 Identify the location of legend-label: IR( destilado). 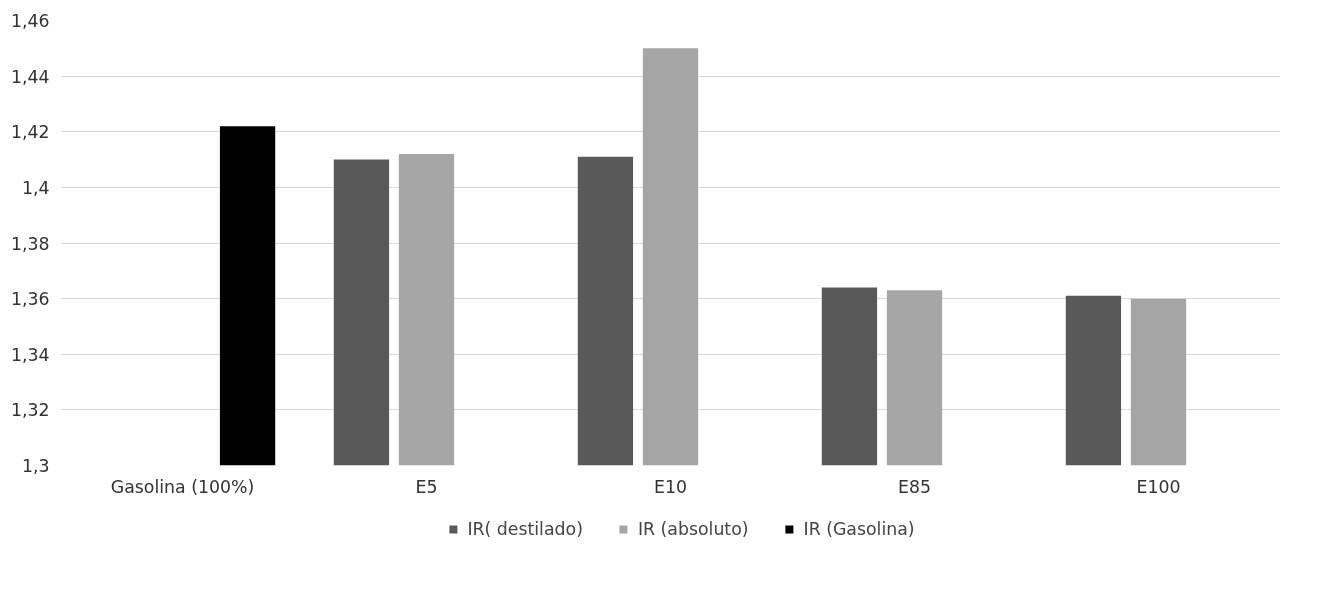
(525, 529).